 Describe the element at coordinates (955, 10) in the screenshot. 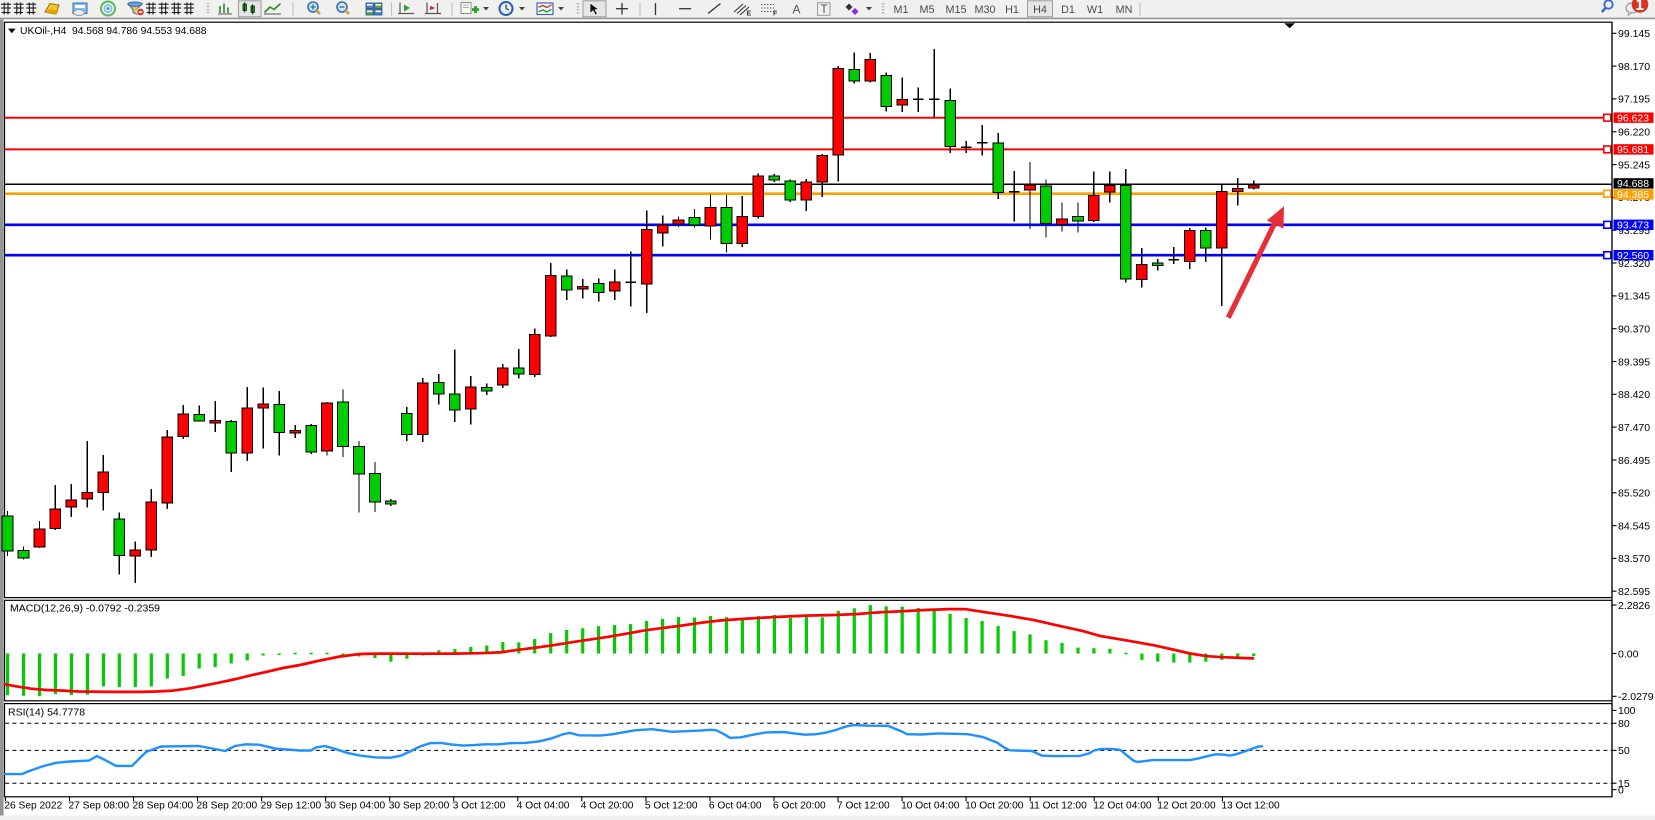

I see `svg-text: M15` at that location.